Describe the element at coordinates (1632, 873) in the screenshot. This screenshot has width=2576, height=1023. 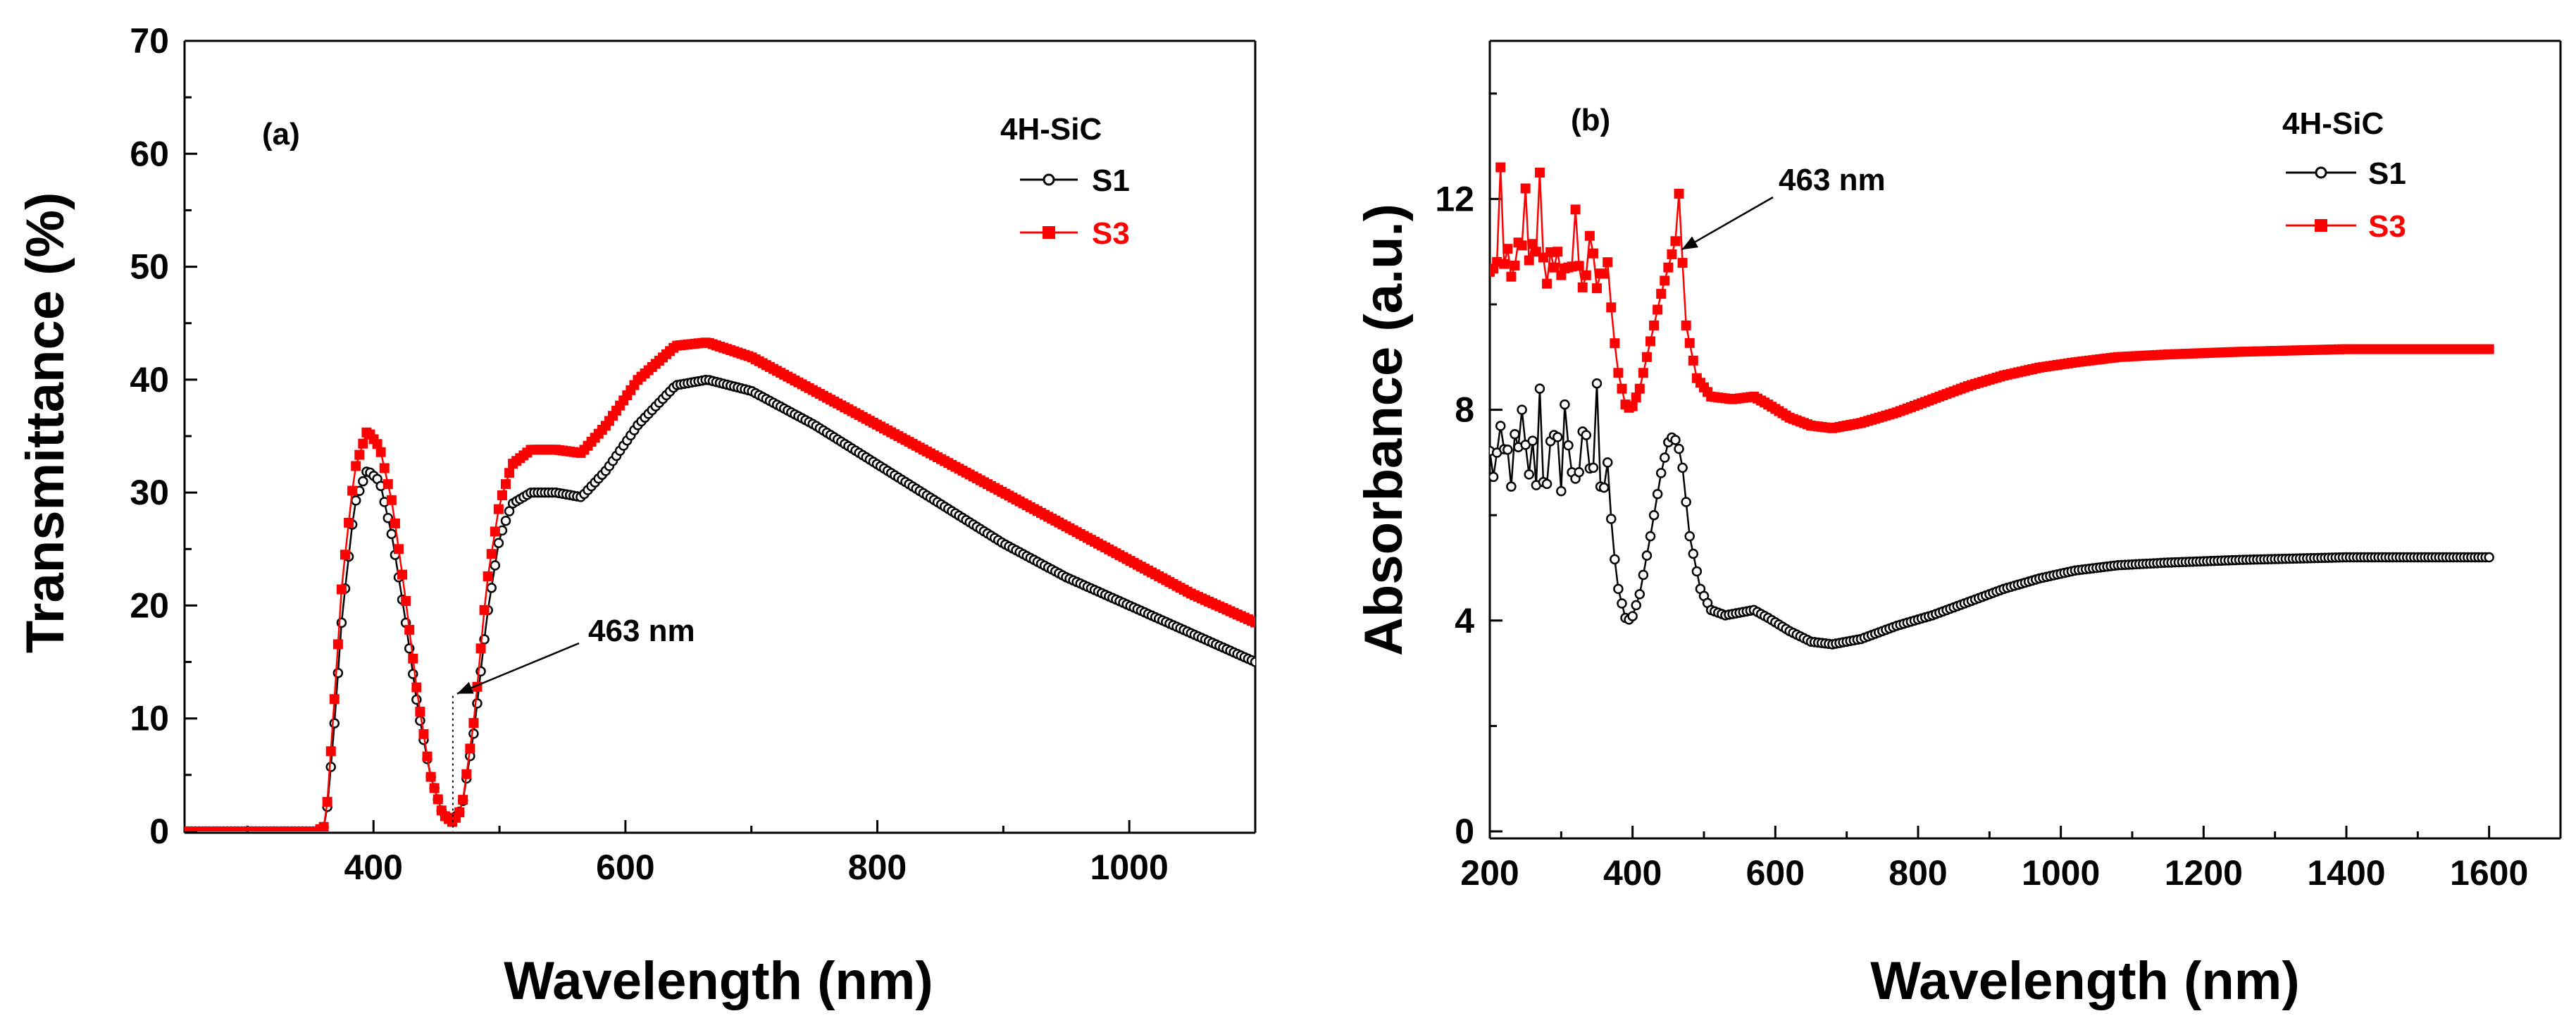
I see `panel-b-x-tick-label: 400` at that location.